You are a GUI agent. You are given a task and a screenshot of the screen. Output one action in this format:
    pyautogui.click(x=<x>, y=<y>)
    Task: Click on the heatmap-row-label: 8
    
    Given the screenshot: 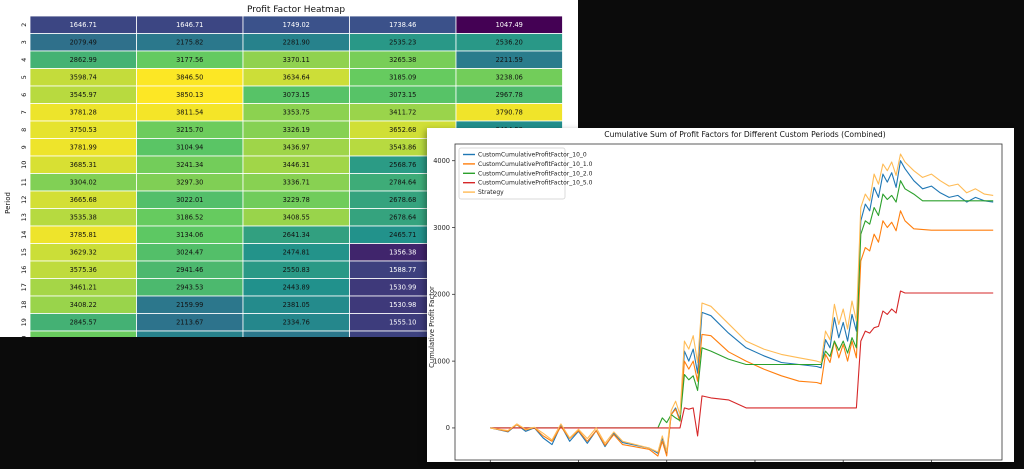 What is the action you would take?
    pyautogui.click(x=24, y=130)
    